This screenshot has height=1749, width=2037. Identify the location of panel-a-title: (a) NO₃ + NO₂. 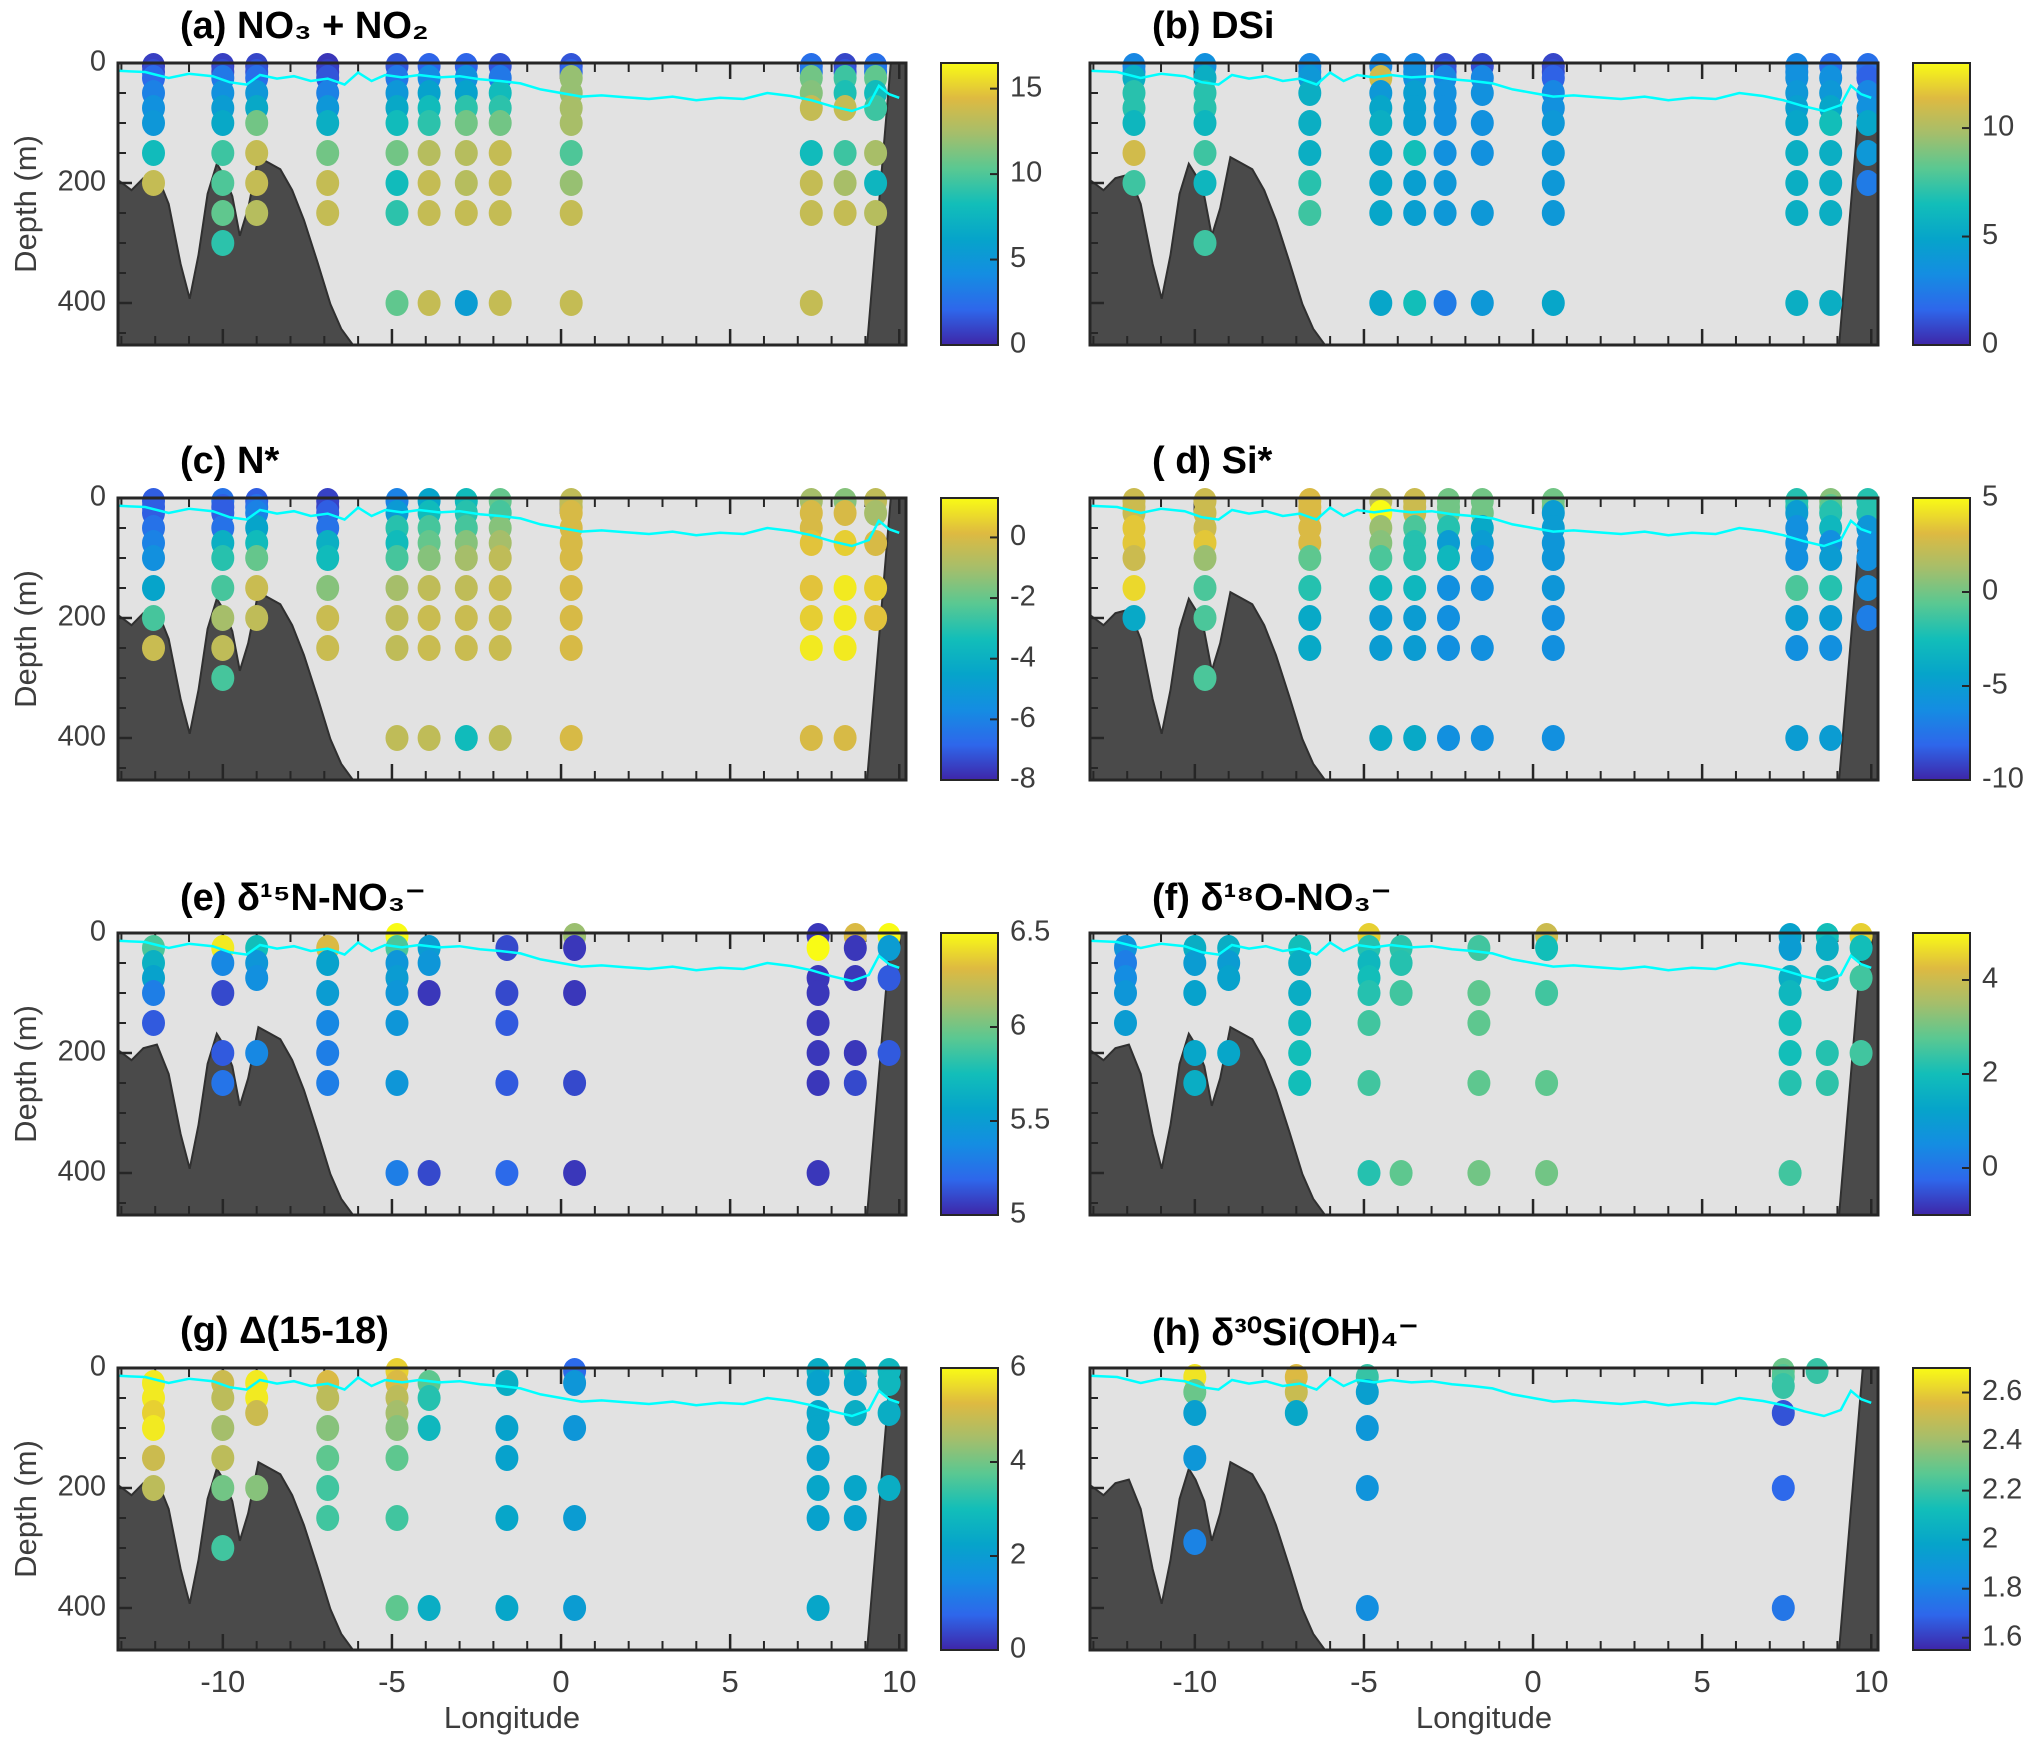
(304, 26).